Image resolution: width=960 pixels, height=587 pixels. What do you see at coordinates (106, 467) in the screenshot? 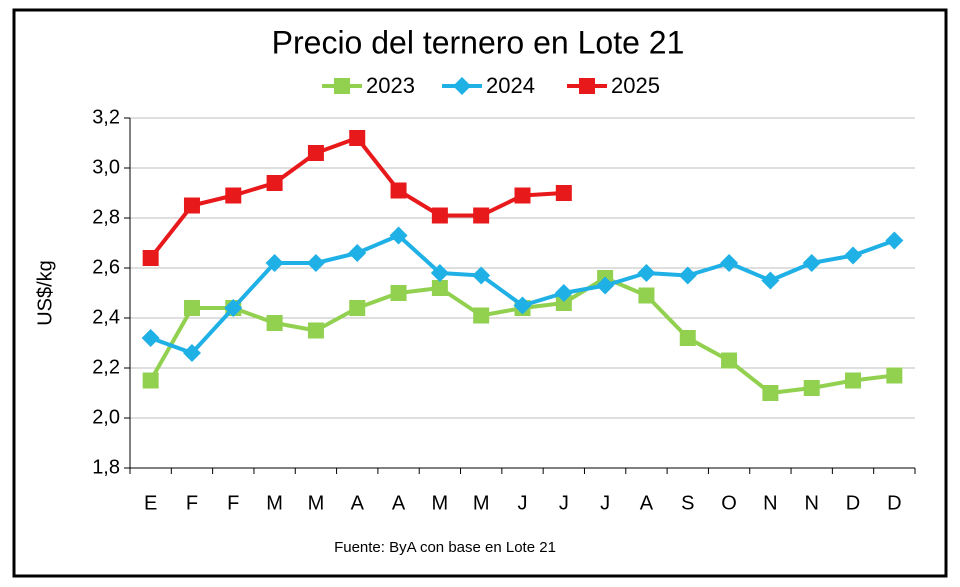
I see `y-tick-label: 1,8` at bounding box center [106, 467].